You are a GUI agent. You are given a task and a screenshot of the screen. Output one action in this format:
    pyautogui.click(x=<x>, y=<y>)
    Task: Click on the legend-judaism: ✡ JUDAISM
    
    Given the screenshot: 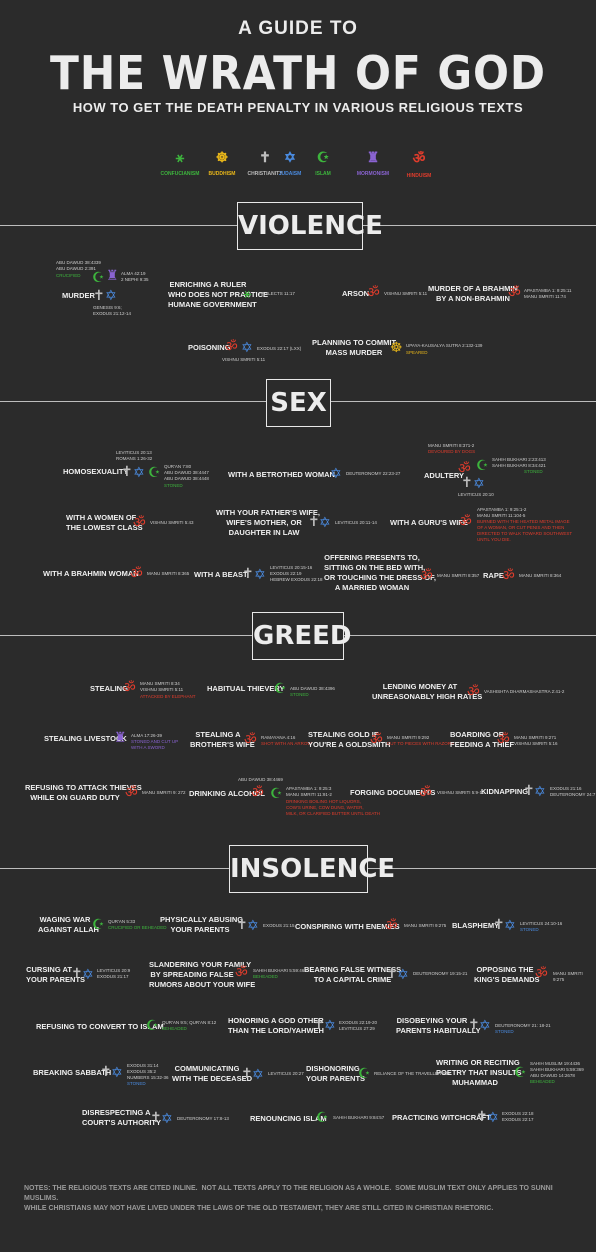 What is the action you would take?
    pyautogui.click(x=290, y=163)
    